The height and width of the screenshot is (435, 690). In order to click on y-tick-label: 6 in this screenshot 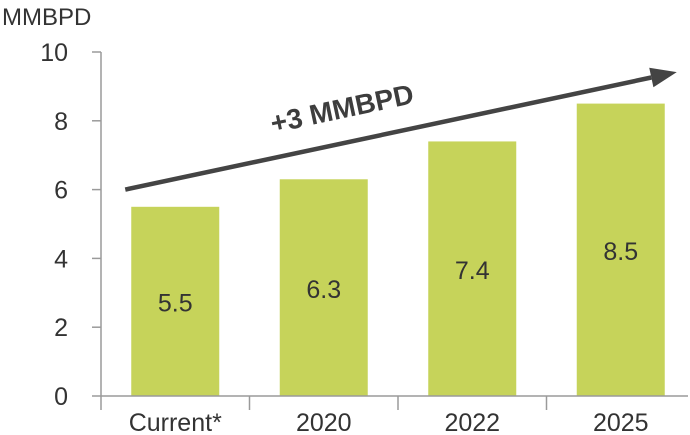, I will do `click(61, 191)`.